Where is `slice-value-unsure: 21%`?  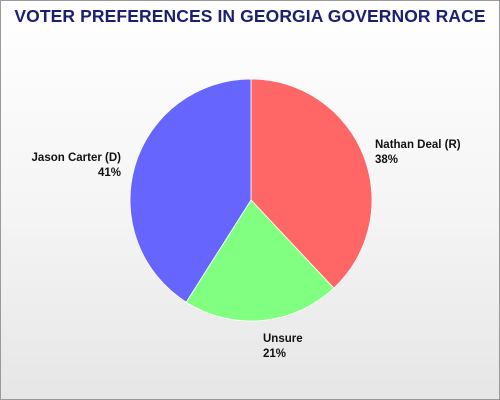 slice-value-unsure: 21% is located at coordinates (274, 354).